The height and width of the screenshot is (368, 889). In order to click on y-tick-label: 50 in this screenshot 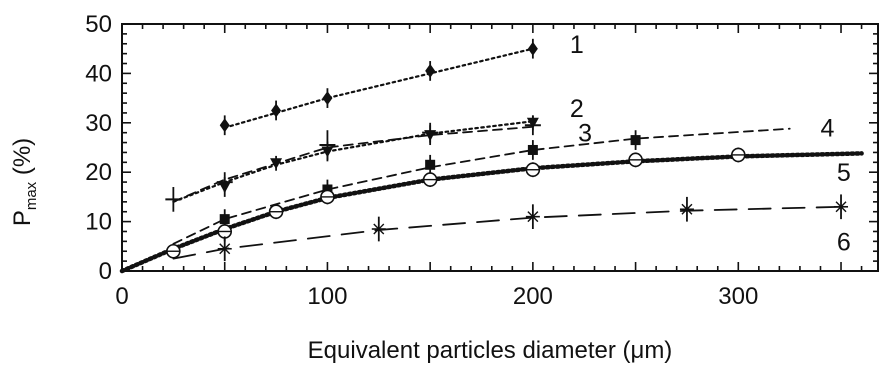, I will do `click(98, 24)`.